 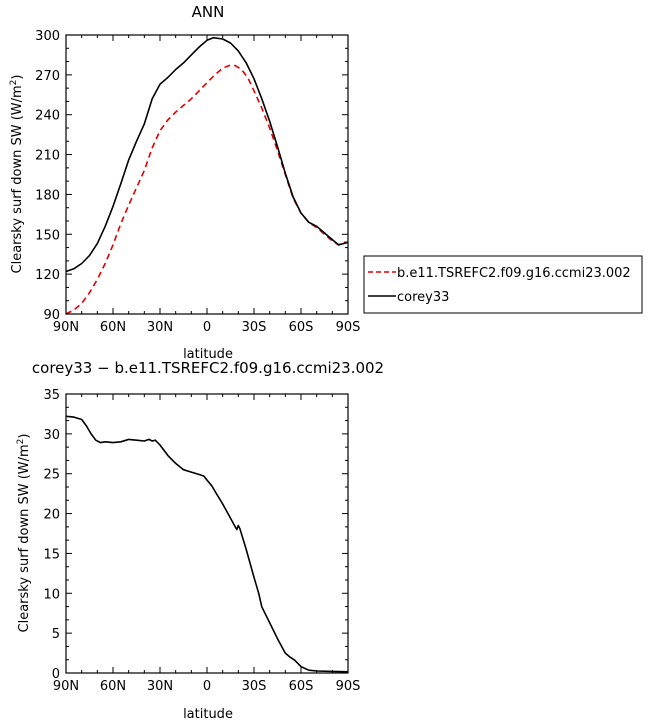 What do you see at coordinates (208, 12) in the screenshot?
I see `top-chart-title: ANN` at bounding box center [208, 12].